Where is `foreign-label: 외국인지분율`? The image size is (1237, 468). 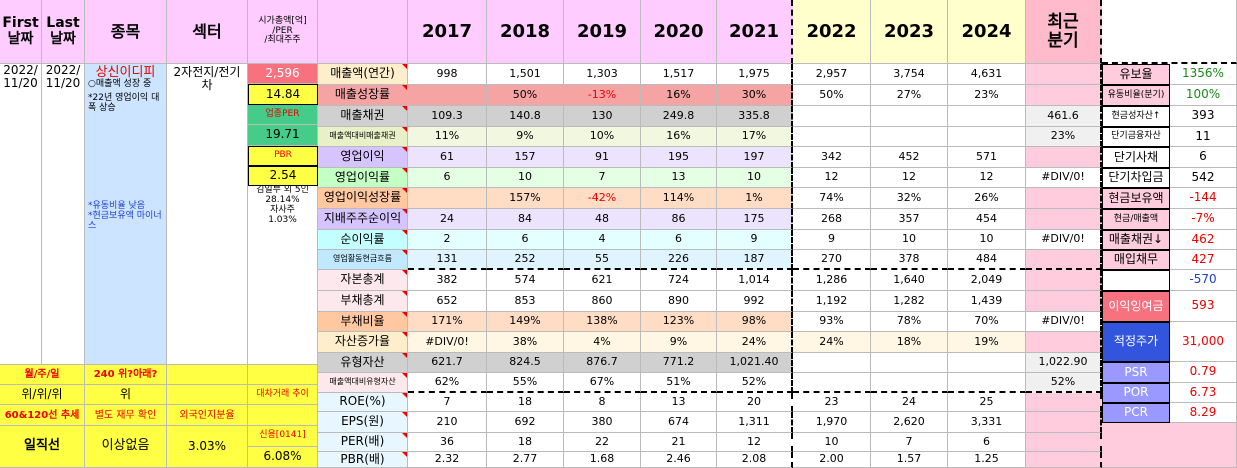 foreign-label: 외국인지분율 is located at coordinates (207, 415).